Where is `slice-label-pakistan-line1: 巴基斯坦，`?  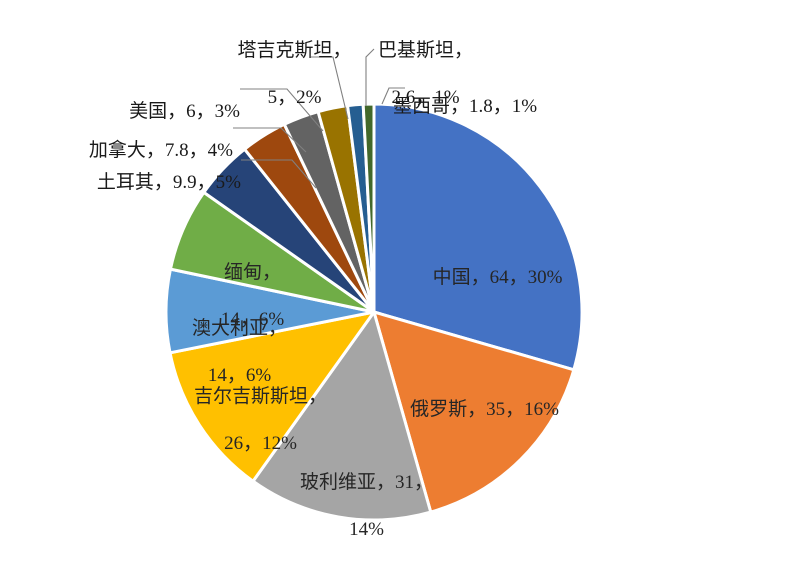
slice-label-pakistan-line1: 巴基斯坦， is located at coordinates (425, 51).